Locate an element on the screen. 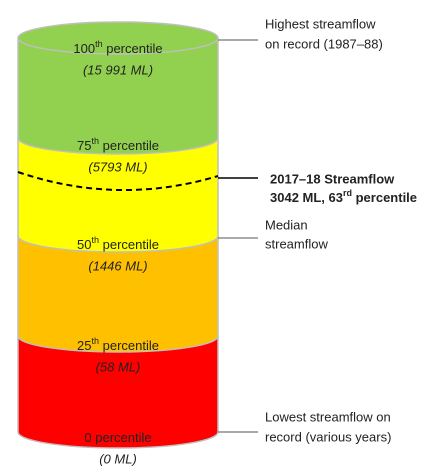 This screenshot has height=468, width=446. current-level-line is located at coordinates (118, 181).